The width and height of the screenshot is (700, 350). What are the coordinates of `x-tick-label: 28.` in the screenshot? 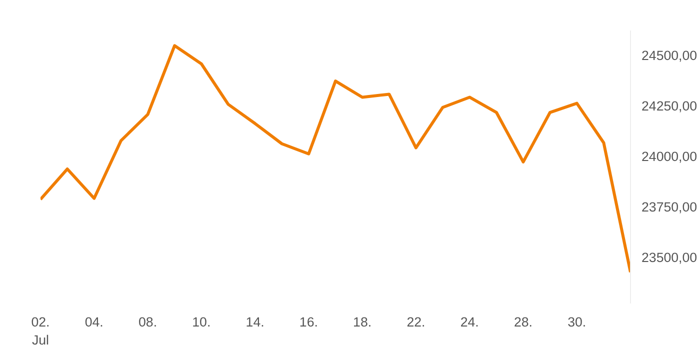 It's located at (523, 322).